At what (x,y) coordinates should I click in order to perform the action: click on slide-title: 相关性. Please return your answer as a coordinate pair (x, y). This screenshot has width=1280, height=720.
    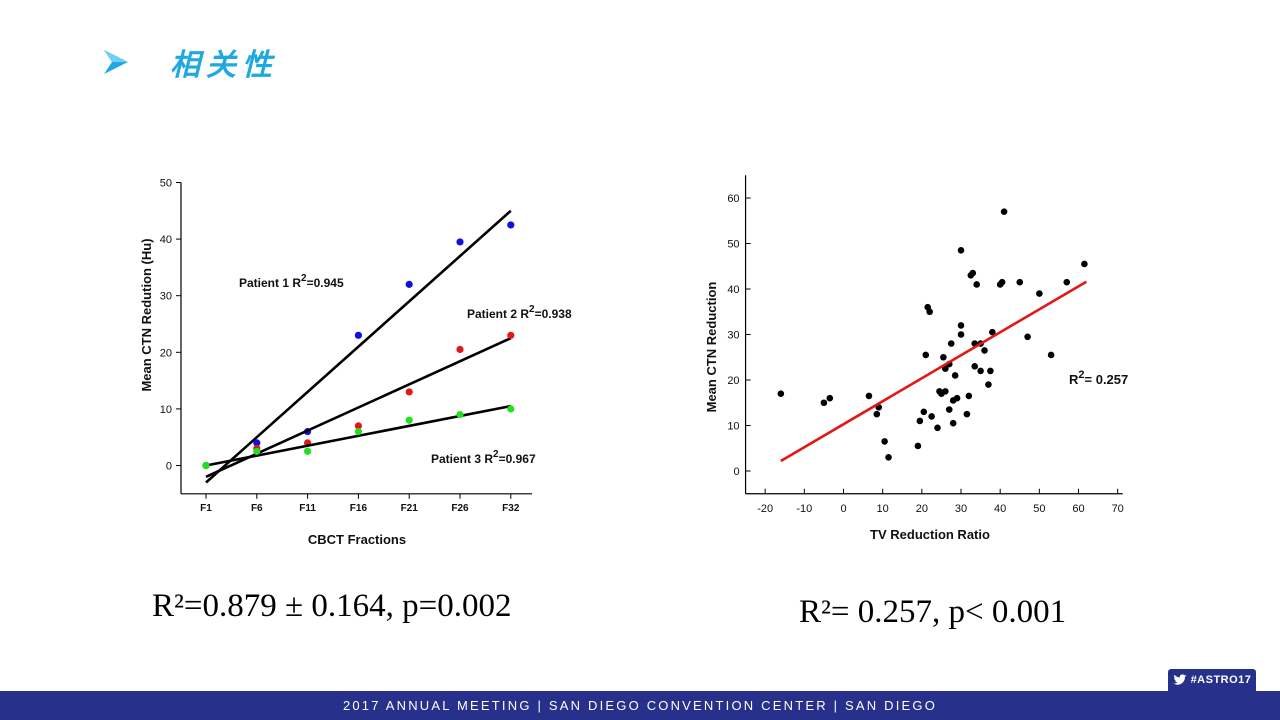
    Looking at the image, I should click on (189, 62).